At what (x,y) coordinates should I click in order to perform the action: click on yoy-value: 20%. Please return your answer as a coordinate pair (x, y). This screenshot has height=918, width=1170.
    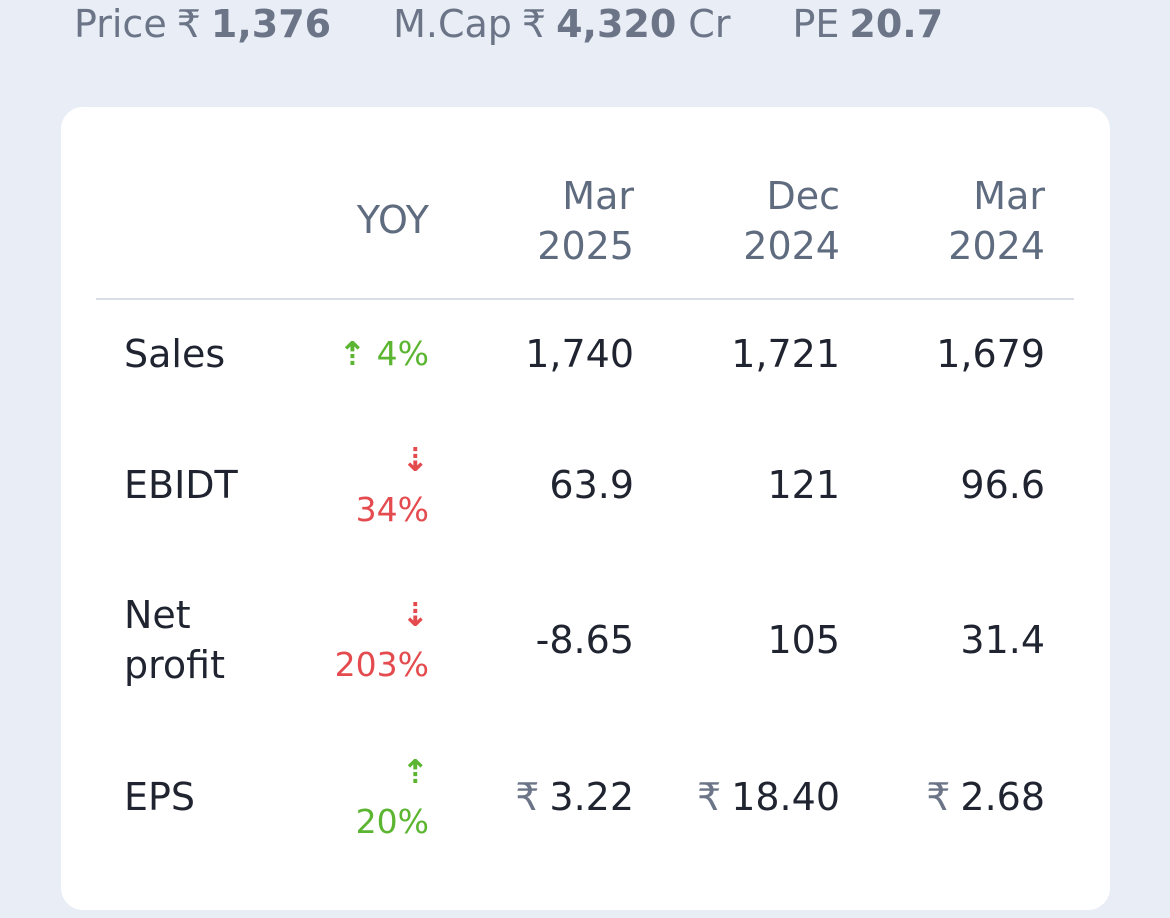
    Looking at the image, I should click on (392, 821).